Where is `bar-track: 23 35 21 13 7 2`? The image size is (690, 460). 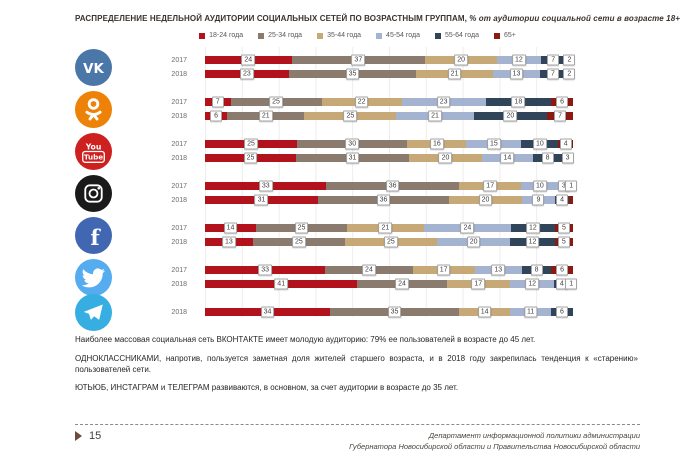
bar-track: 23 35 21 13 7 2 is located at coordinates (390, 74).